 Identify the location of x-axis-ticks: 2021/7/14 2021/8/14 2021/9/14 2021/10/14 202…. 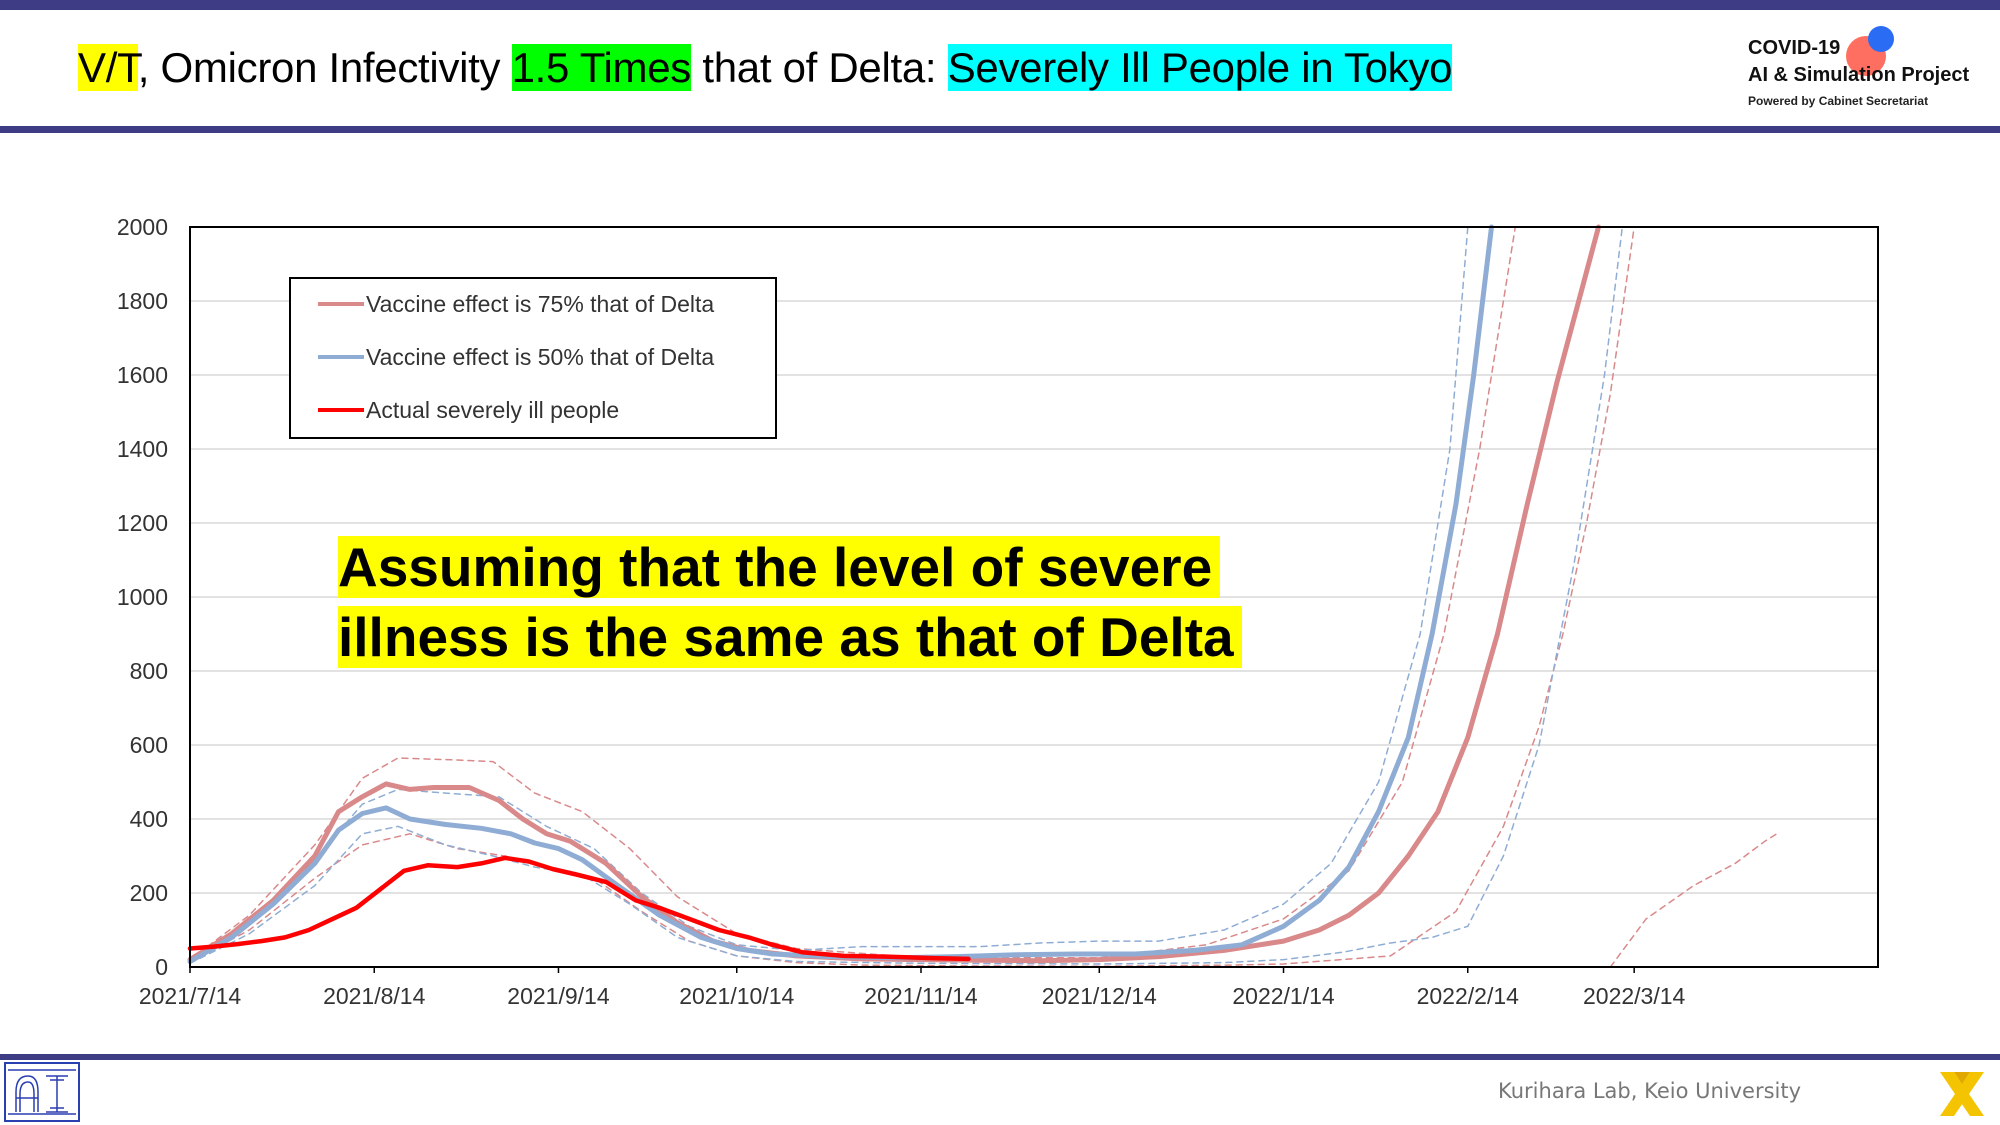
(912, 988).